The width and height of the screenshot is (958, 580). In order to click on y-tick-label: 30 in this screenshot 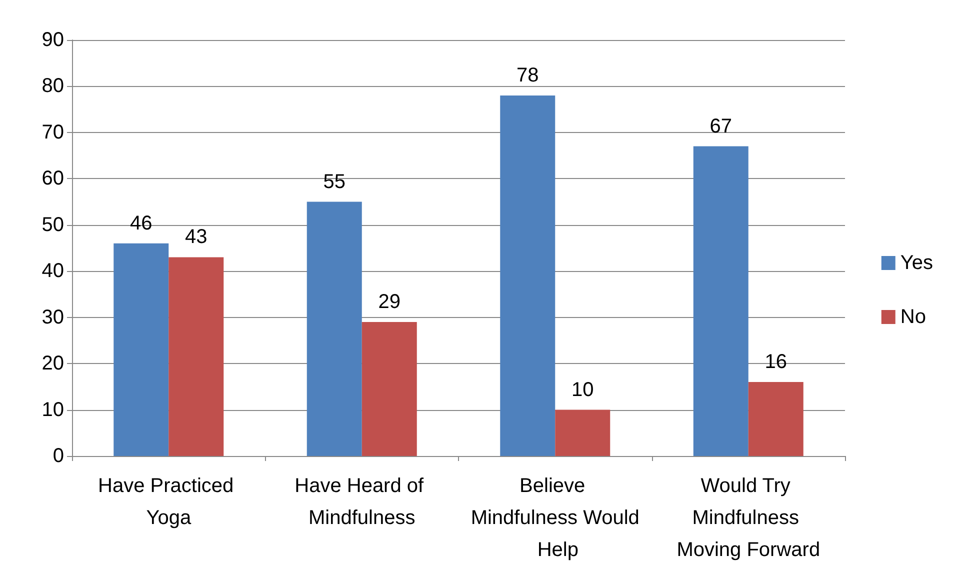, I will do `click(53, 317)`.